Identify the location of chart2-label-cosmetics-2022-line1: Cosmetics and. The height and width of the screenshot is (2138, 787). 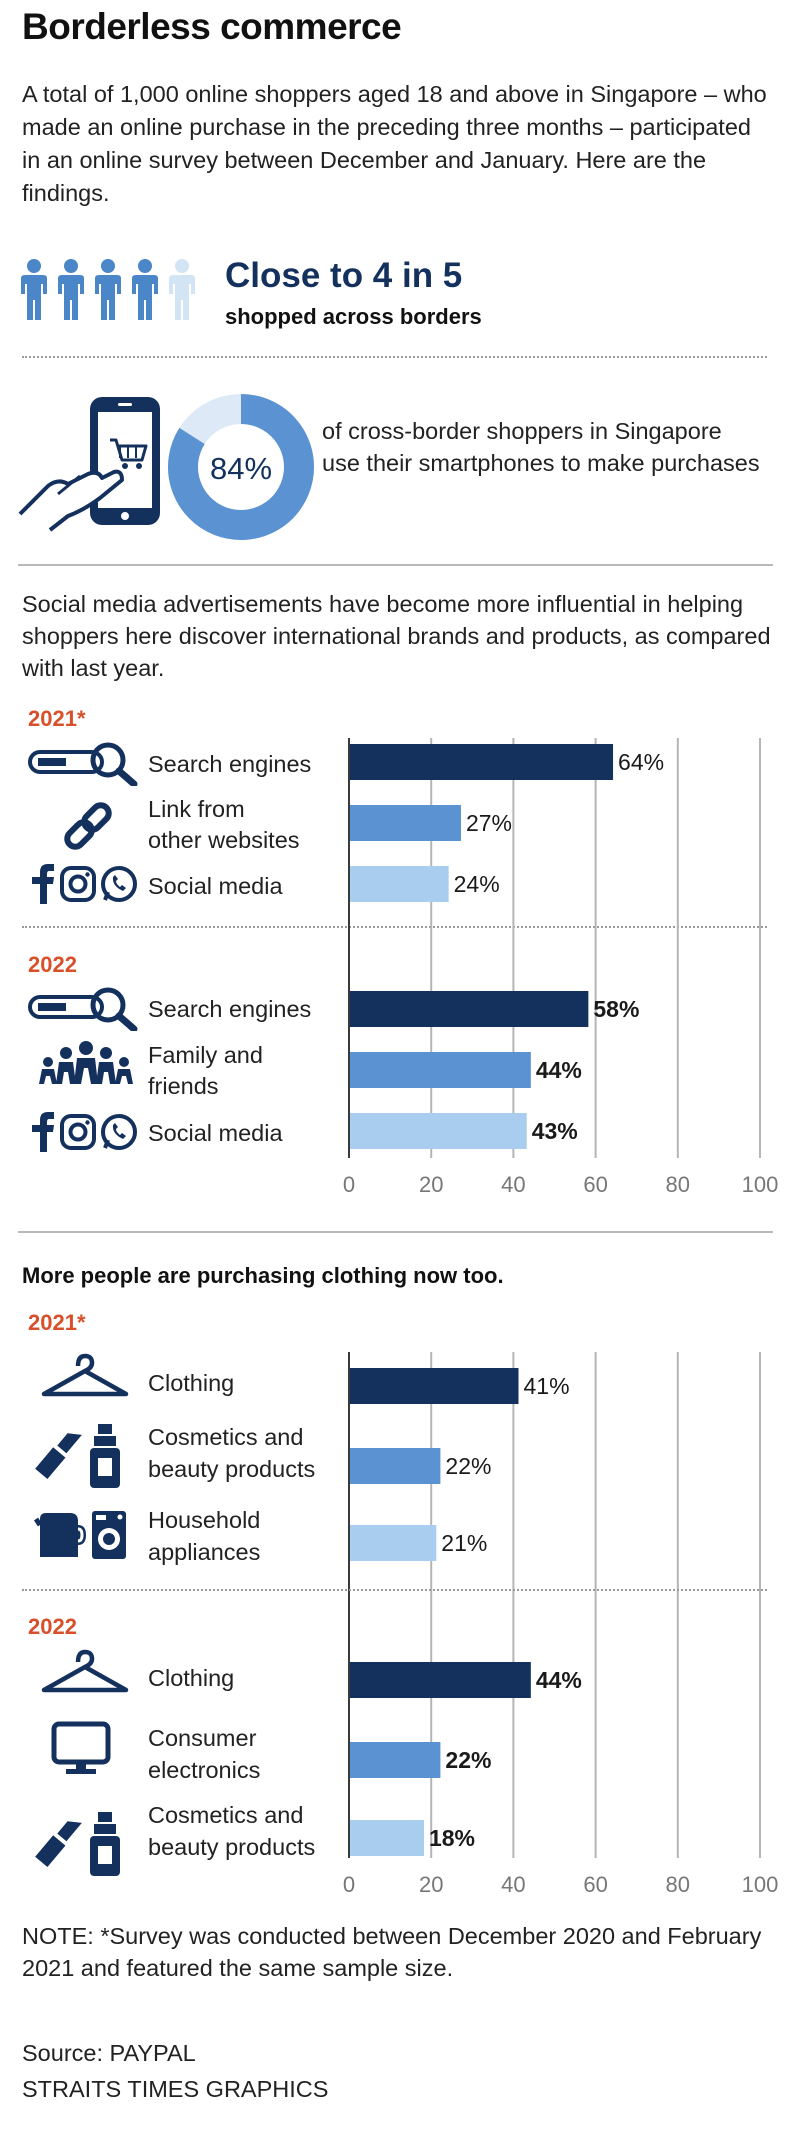
(226, 1815).